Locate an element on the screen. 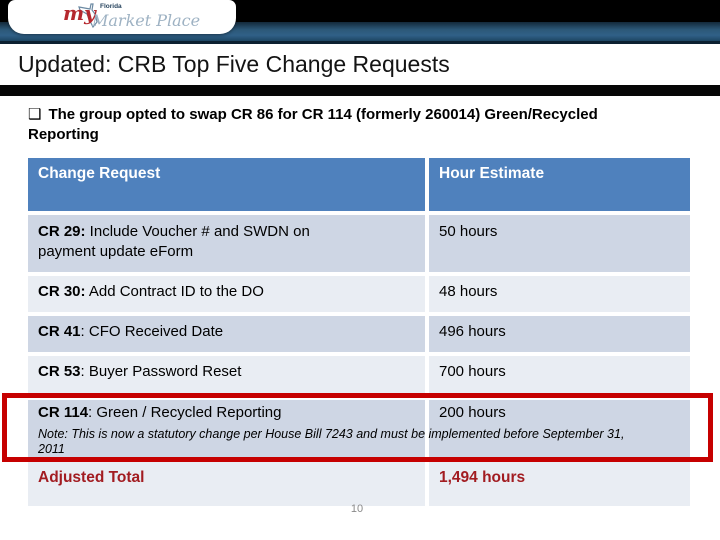  cr53-hours-cell: 700 hours is located at coordinates (559, 376).